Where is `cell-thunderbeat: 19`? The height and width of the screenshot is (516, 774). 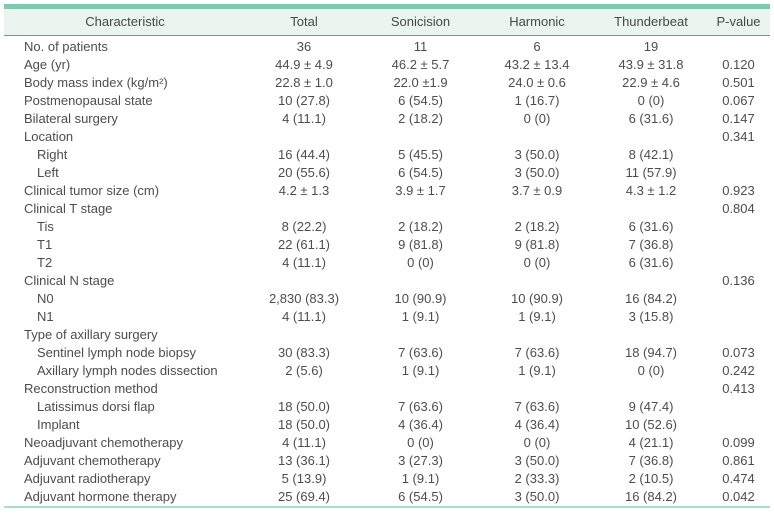
cell-thunderbeat: 19 is located at coordinates (651, 46).